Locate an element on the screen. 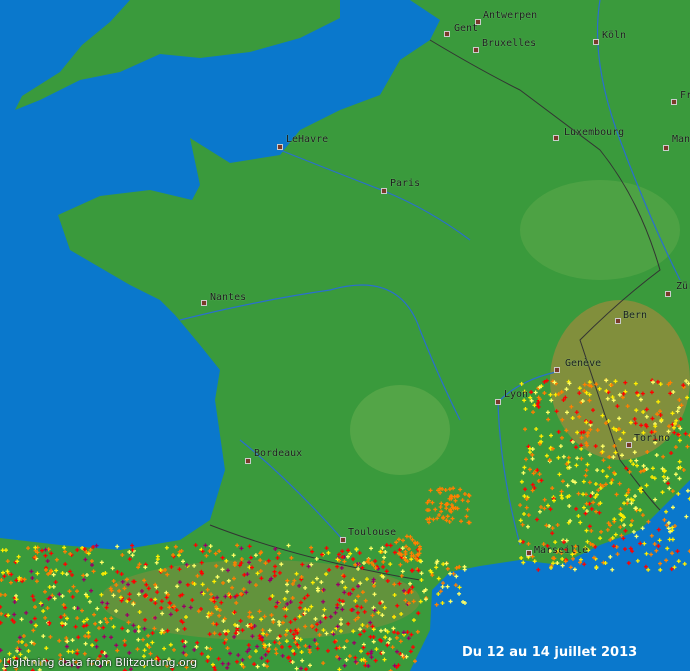  city-label: Zür is located at coordinates (683, 286).